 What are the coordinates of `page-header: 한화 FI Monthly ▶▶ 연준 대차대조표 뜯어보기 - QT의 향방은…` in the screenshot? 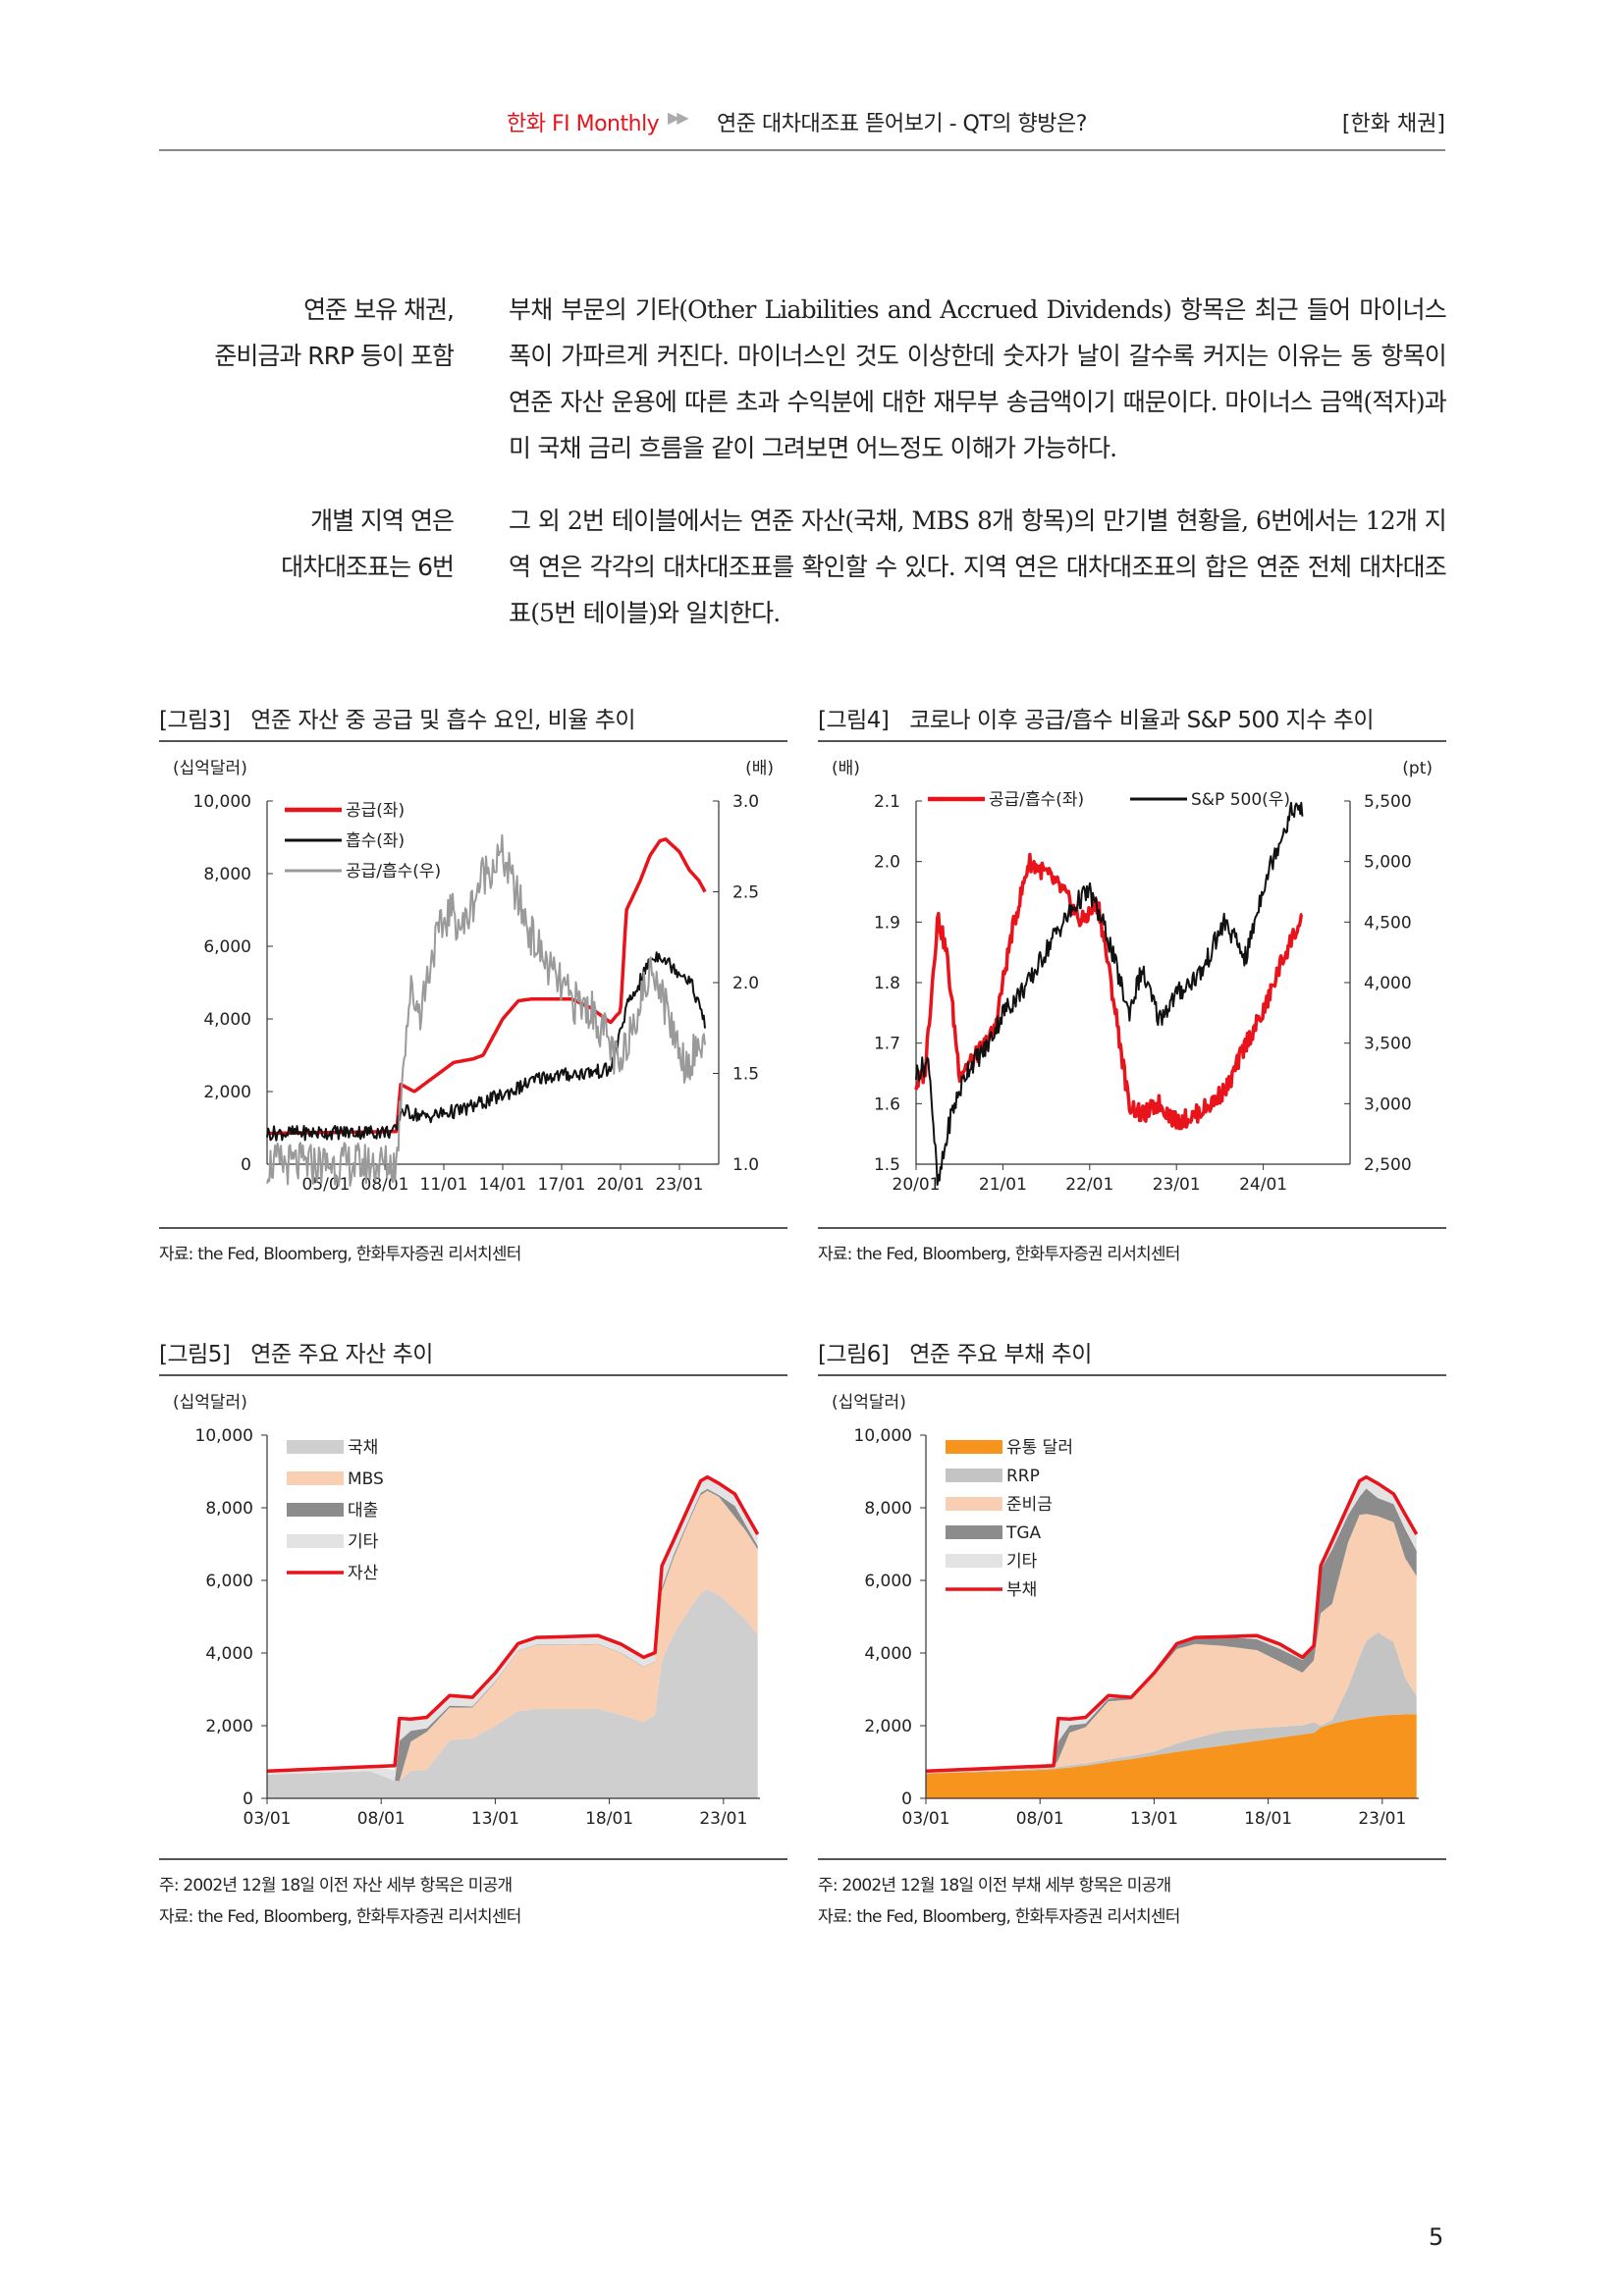 It's located at (802, 126).